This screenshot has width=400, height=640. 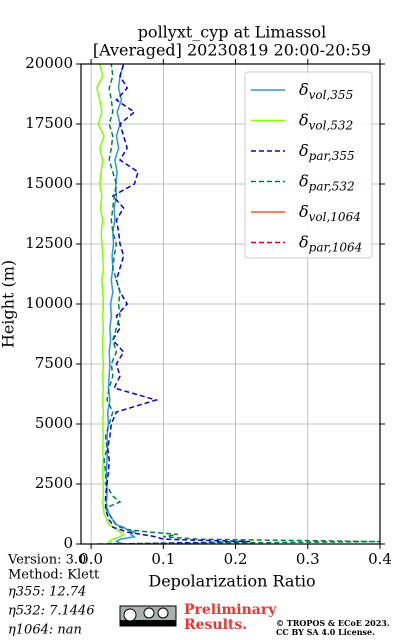 I want to click on legend-label: δpar,1064, so click(x=330, y=243).